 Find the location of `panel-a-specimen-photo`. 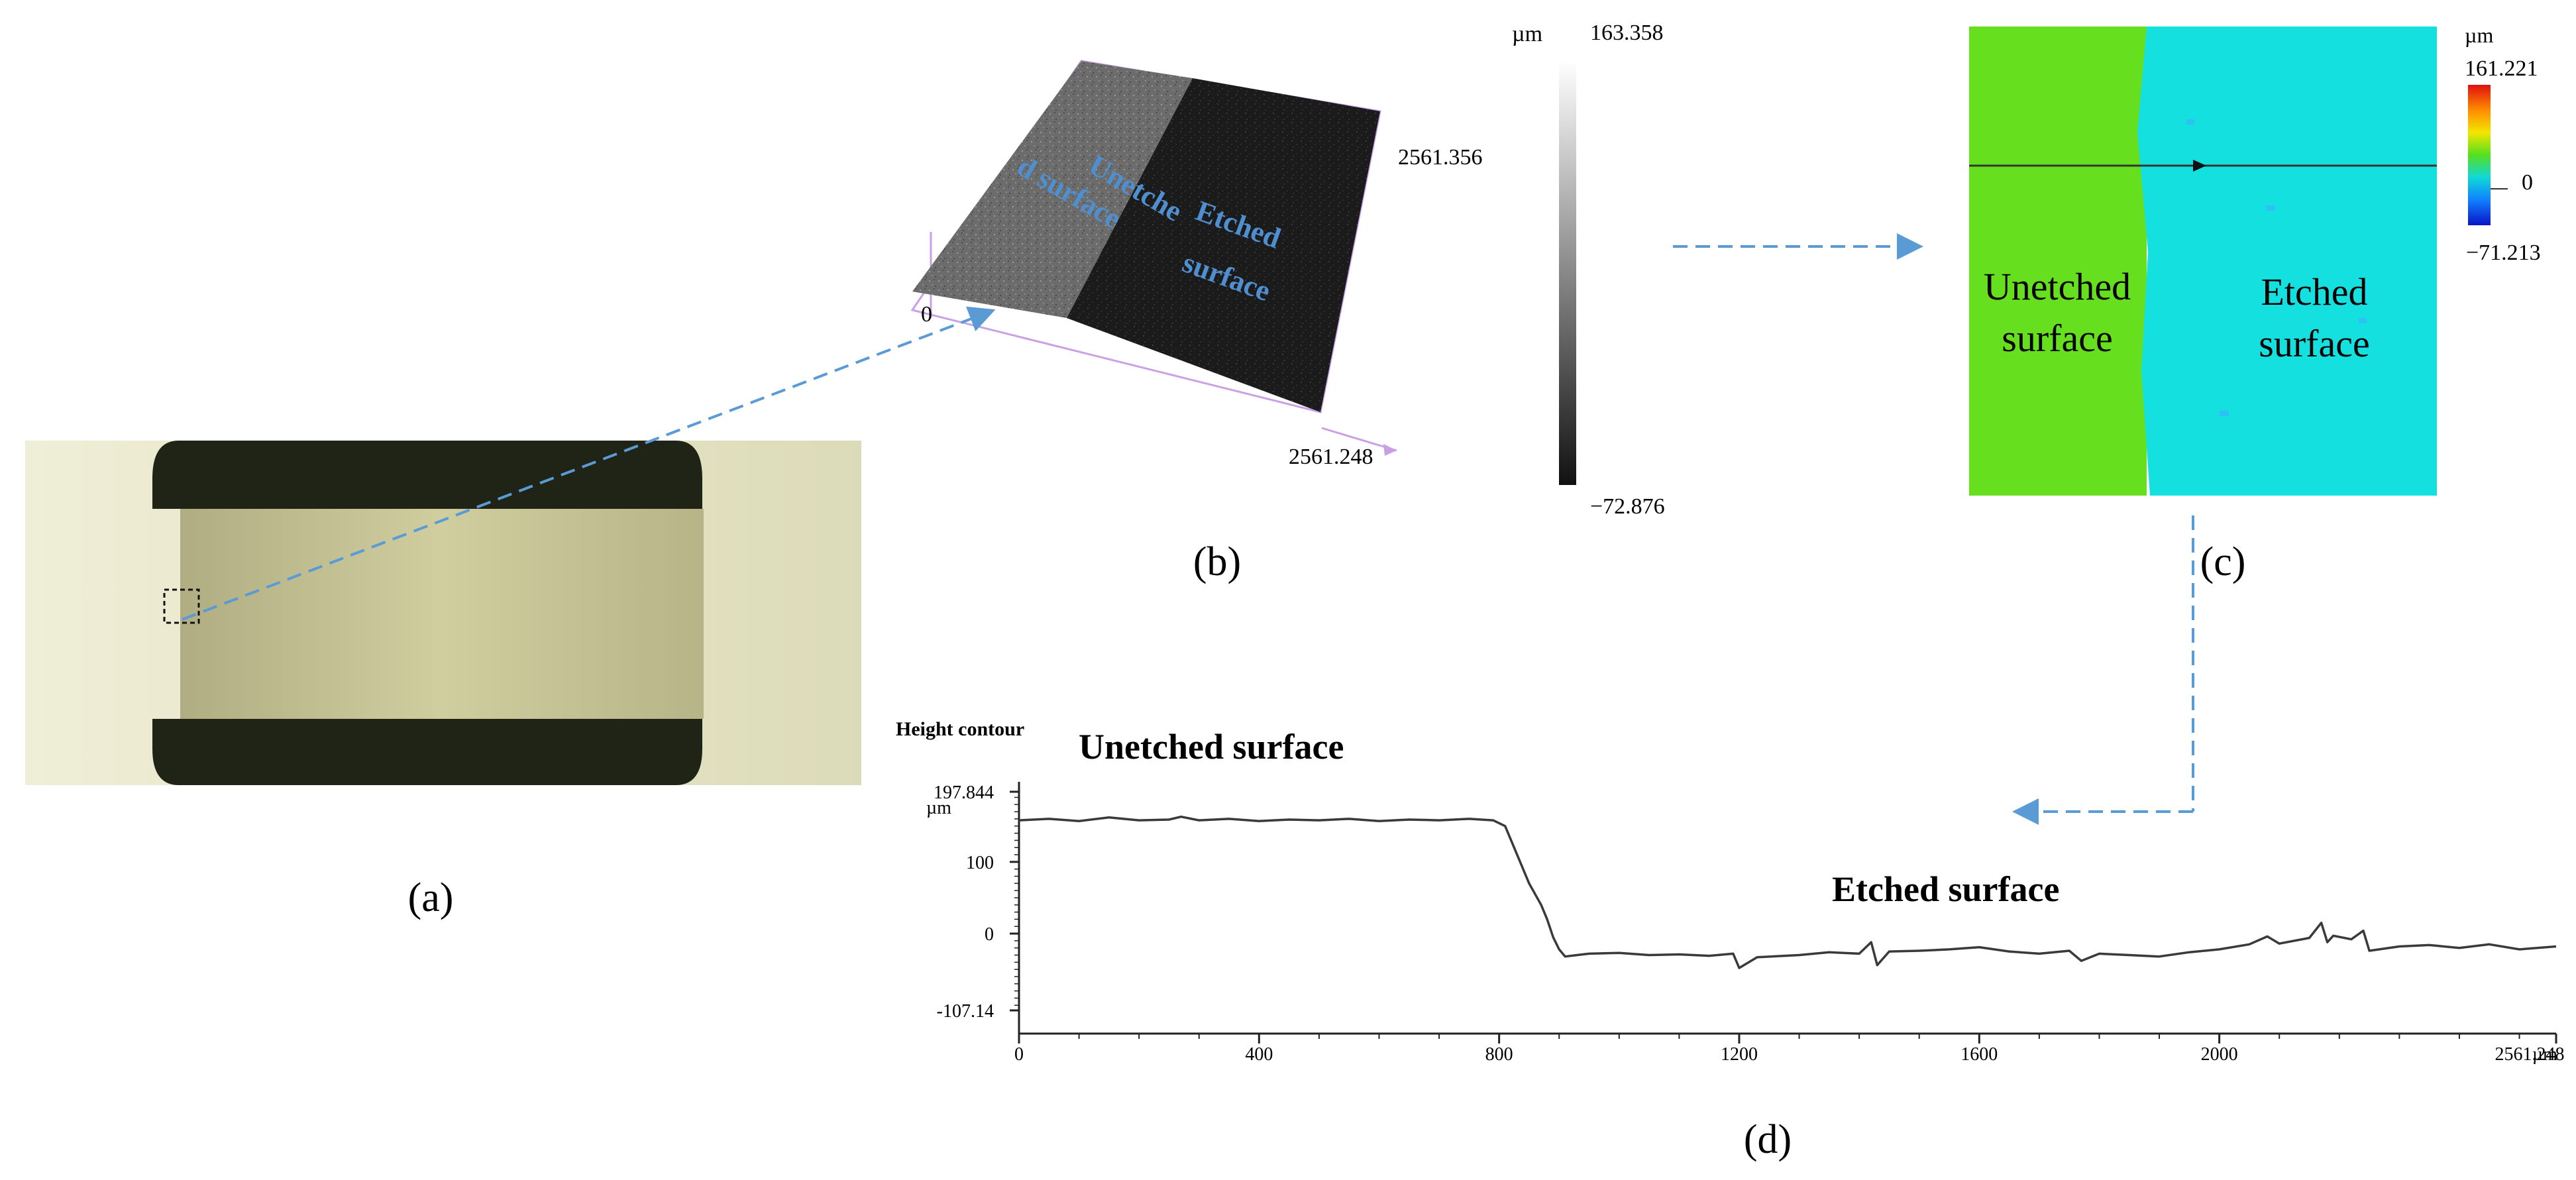

panel-a-specimen-photo is located at coordinates (443, 613).